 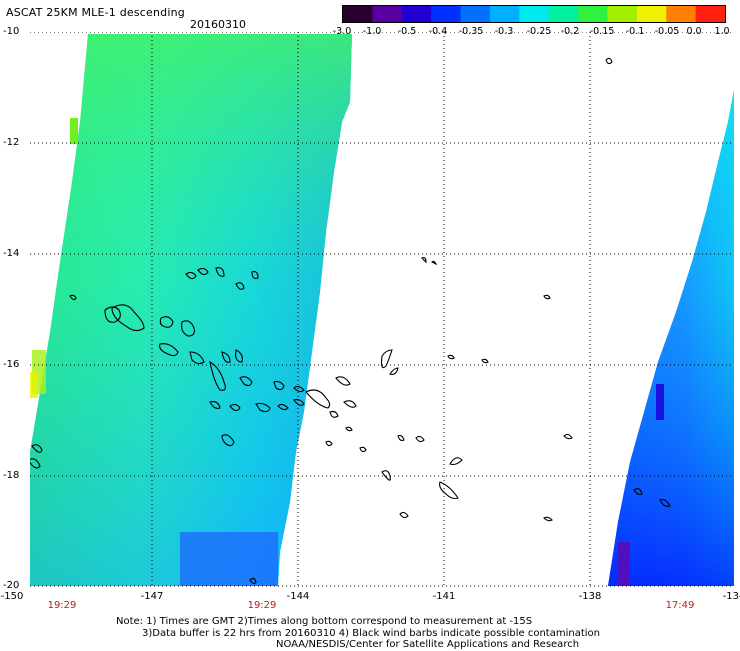 I want to click on pass-time: 17:49, so click(x=680, y=605).